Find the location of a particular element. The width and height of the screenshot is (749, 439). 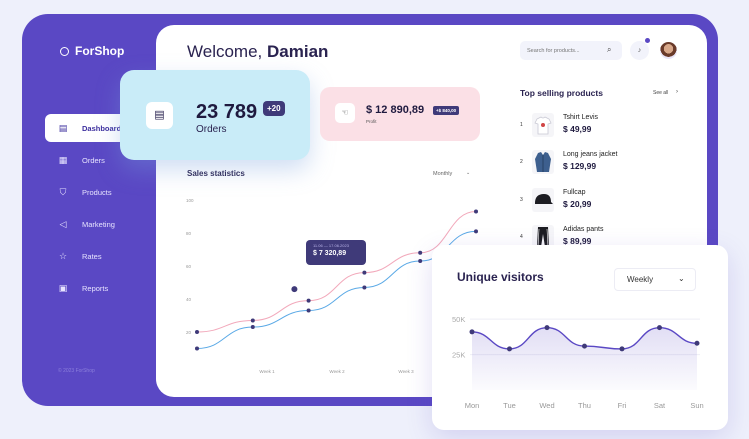

product-index: 3 is located at coordinates (521, 200).